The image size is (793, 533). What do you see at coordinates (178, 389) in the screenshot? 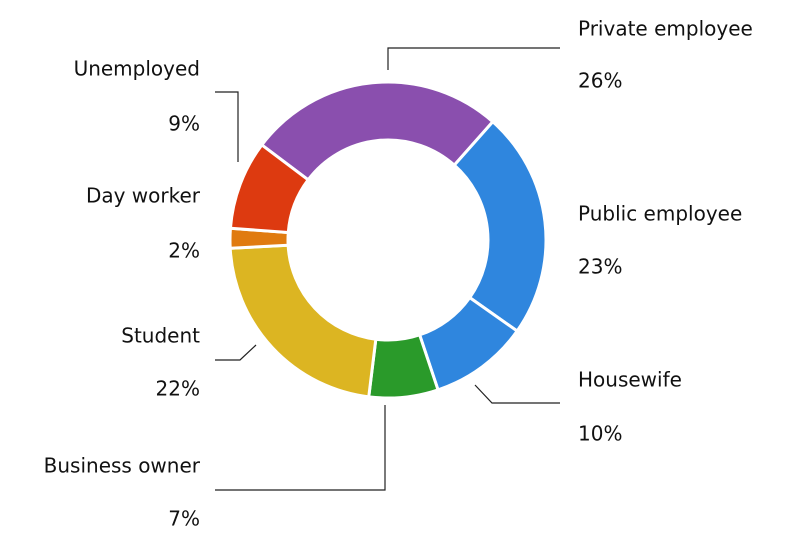
I see `slice-value: 22%` at bounding box center [178, 389].